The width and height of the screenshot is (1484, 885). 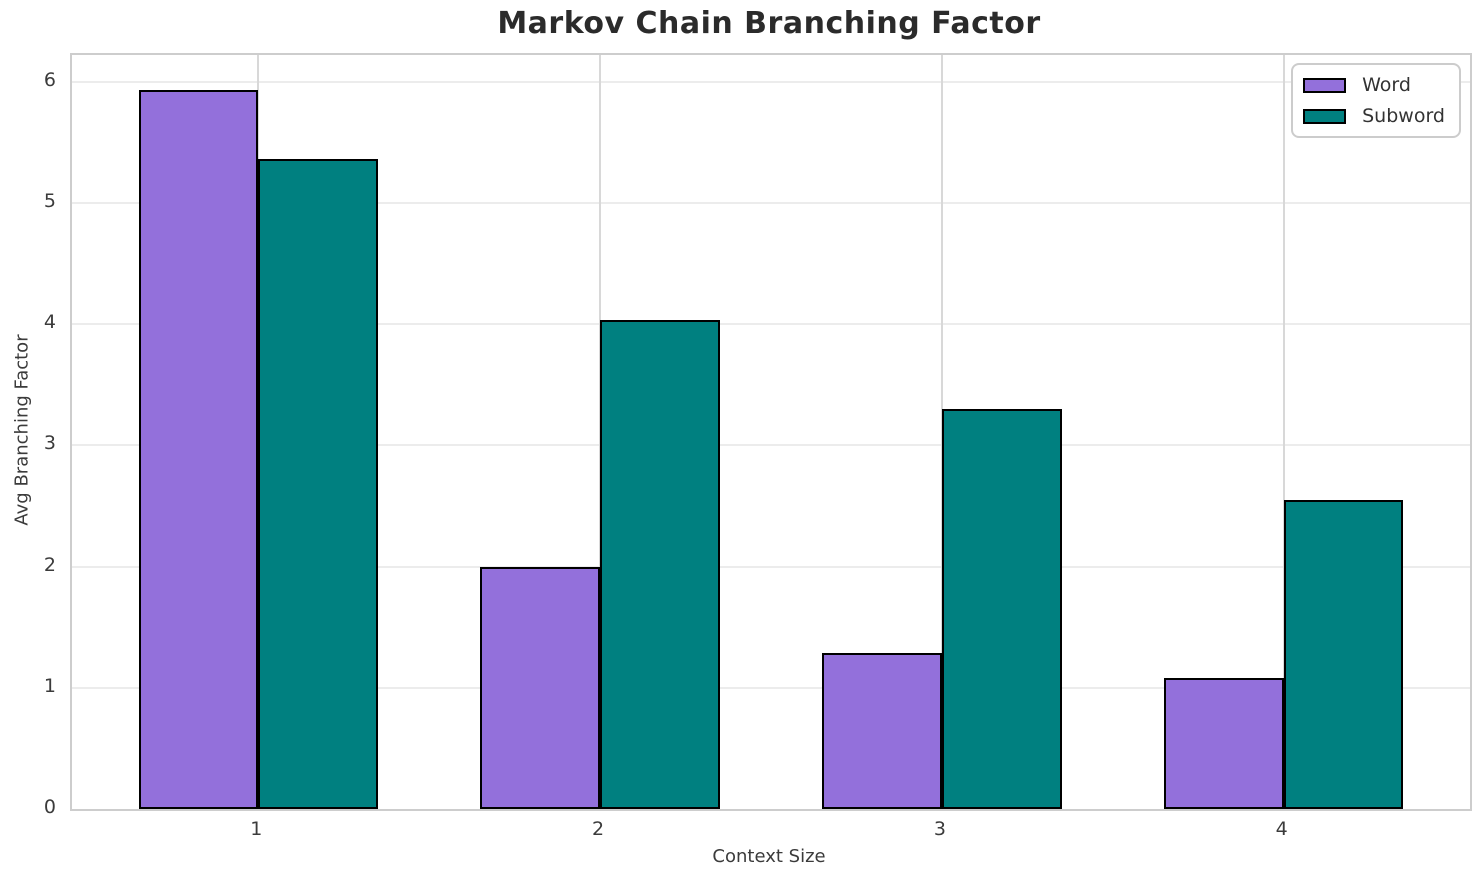 I want to click on y-tick-label: 2, so click(x=49, y=564).